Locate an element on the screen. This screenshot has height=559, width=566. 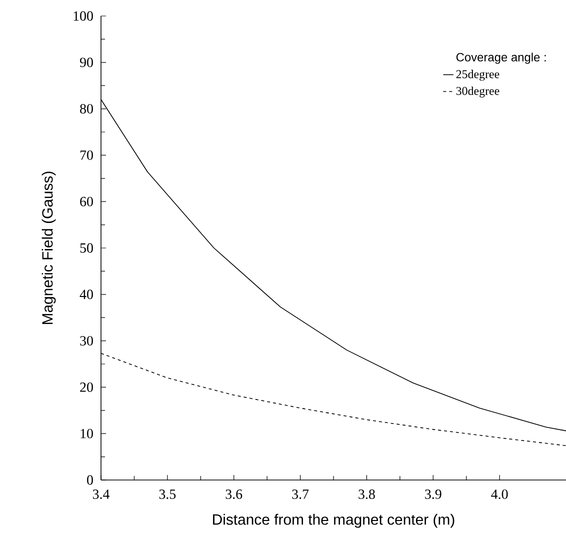
y-tick-label: 0 is located at coordinates (90, 480).